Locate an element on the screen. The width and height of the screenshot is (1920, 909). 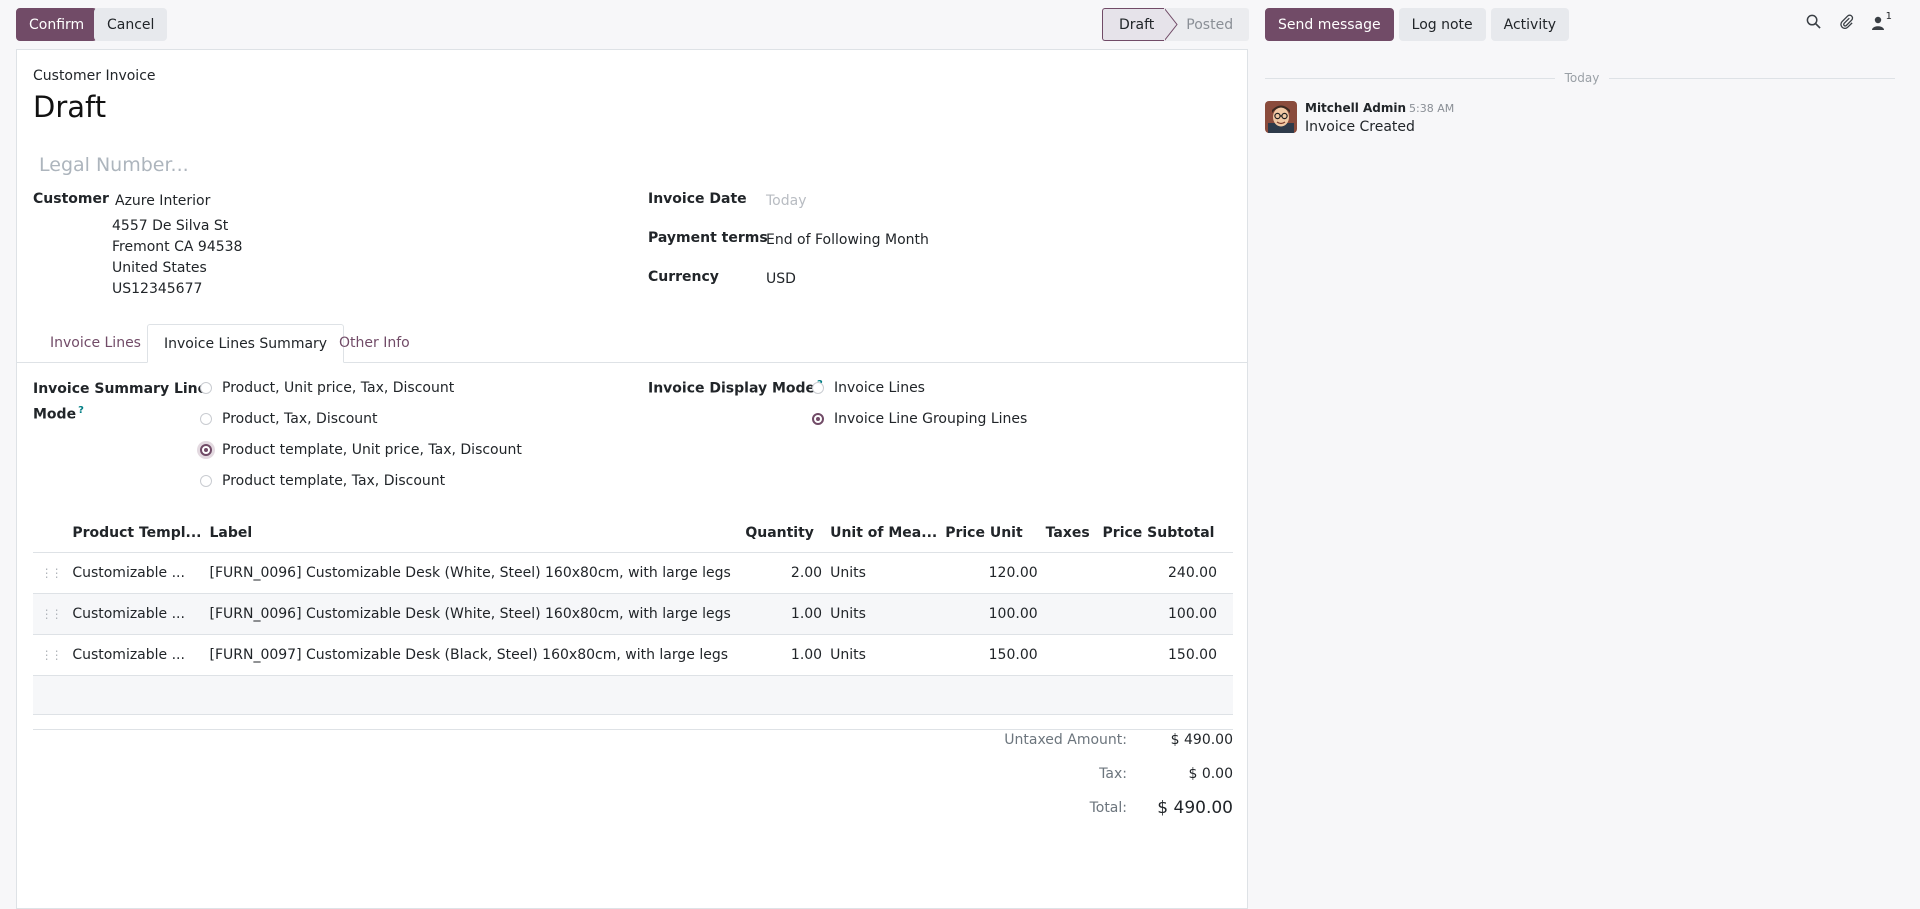
summary-line-mode-label-line1: Invoice Summary Line is located at coordinates (120, 389).